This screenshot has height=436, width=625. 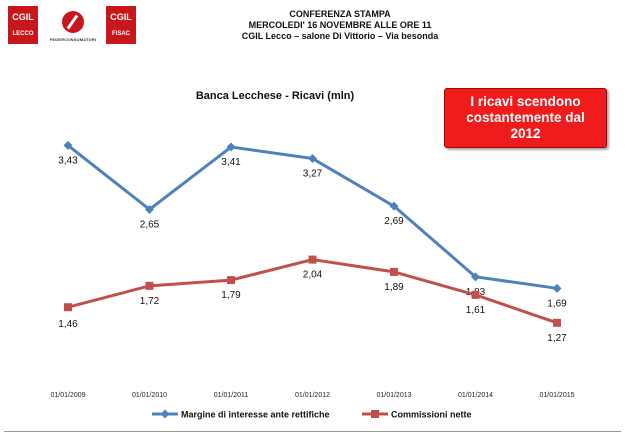 What do you see at coordinates (231, 295) in the screenshot?
I see `data-label: 1,79` at bounding box center [231, 295].